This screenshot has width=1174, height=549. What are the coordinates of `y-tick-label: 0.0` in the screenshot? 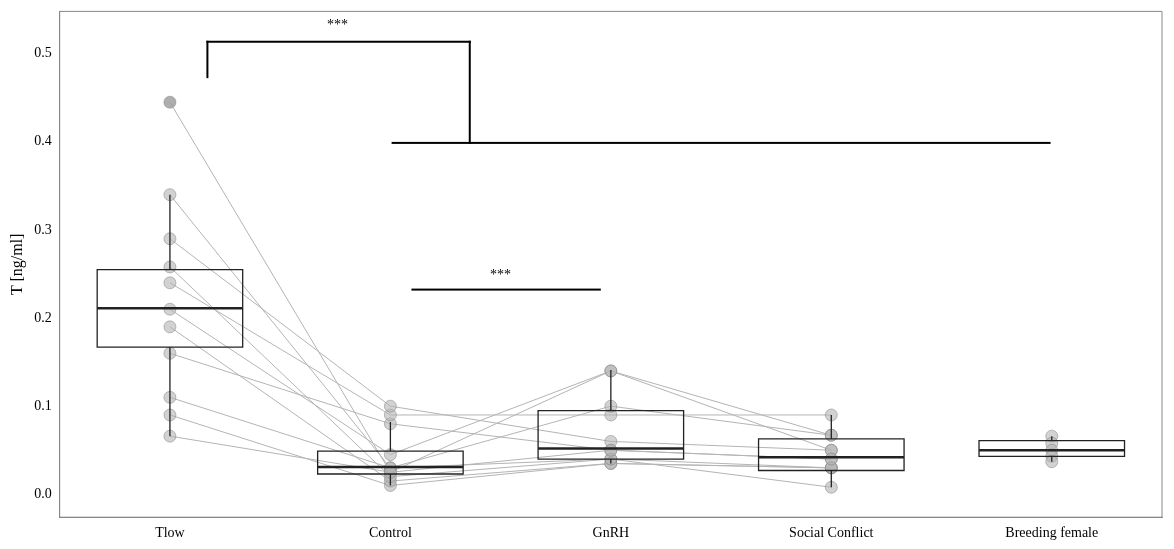 It's located at (43, 493).